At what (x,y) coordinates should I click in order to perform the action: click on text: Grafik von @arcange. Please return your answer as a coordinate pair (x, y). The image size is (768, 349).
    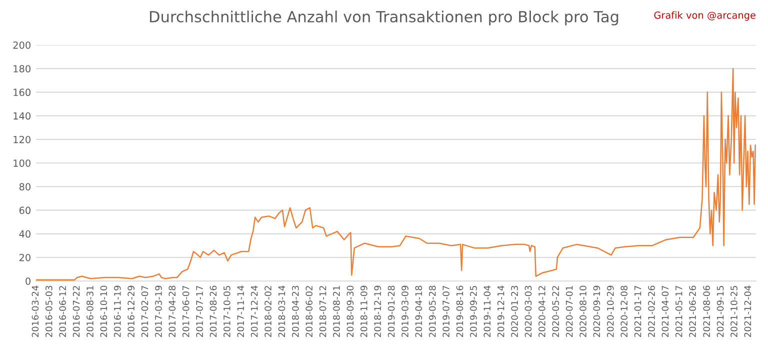
    Looking at the image, I should click on (705, 16).